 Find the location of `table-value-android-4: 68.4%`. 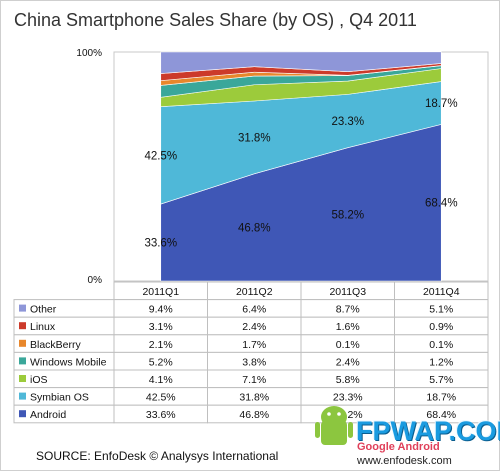

table-value-android-4: 68.4% is located at coordinates (441, 415).